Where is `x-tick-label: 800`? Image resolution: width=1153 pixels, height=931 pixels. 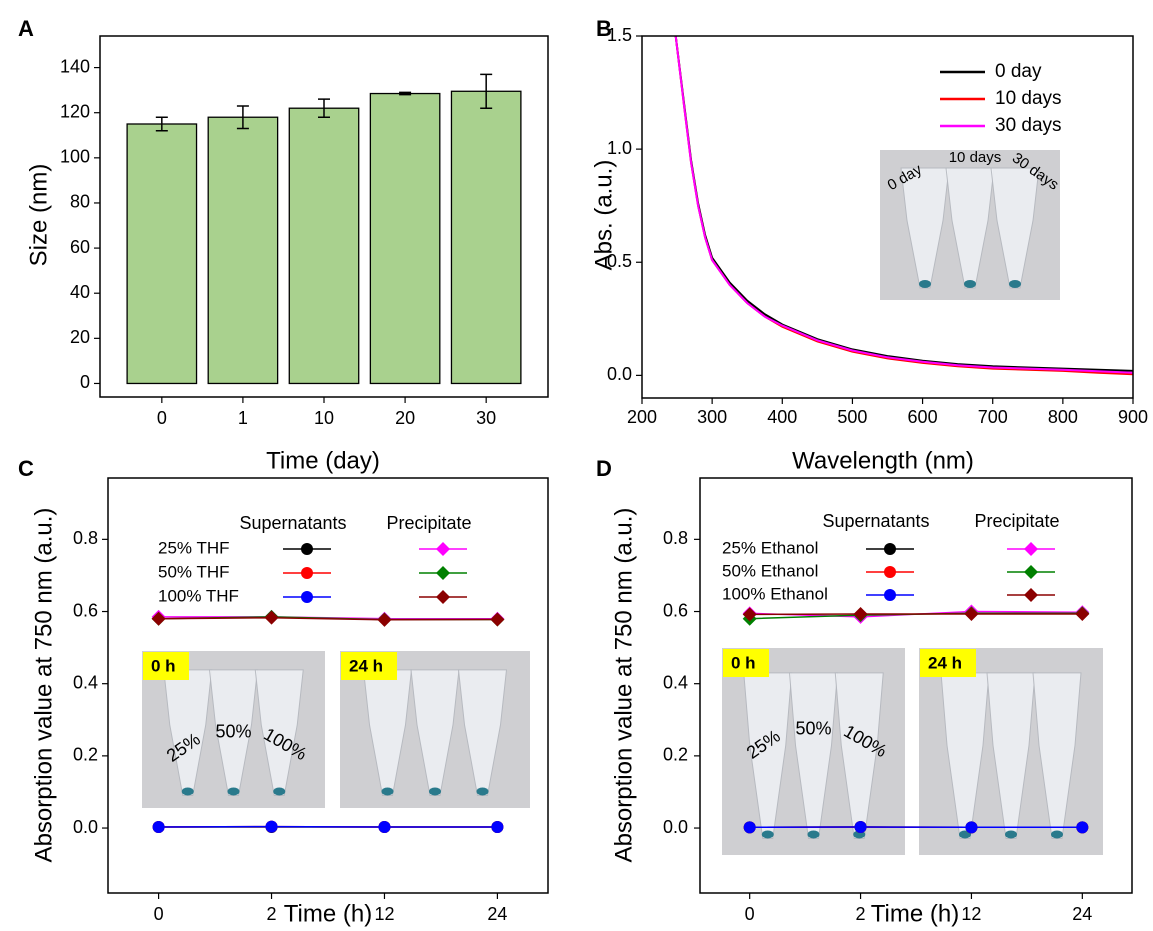
x-tick-label: 800 is located at coordinates (1063, 417).